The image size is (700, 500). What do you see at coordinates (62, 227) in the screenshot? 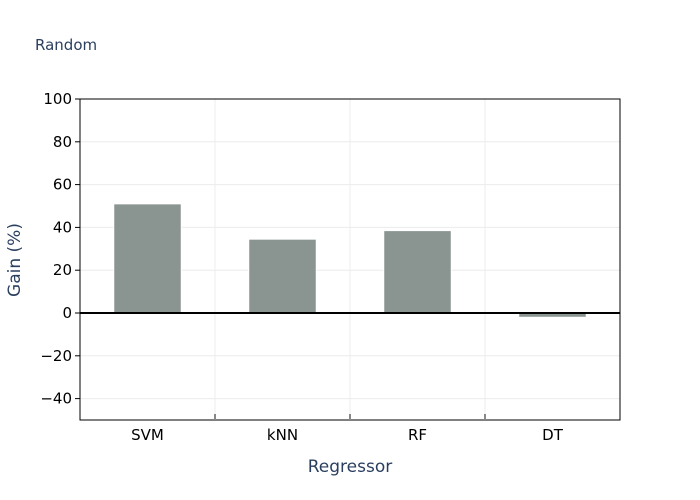
I see `y-tick-label: 40` at bounding box center [62, 227].